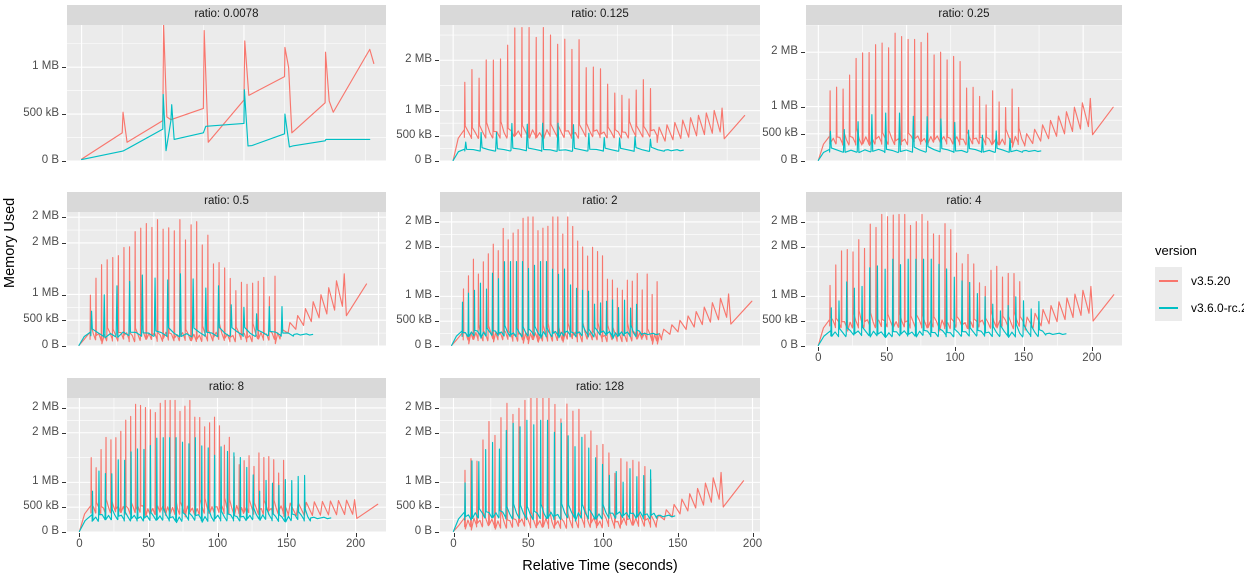 The height and width of the screenshot is (577, 1244). Describe the element at coordinates (226, 387) in the screenshot. I see `facet-strip-label: ratio: 8` at that location.